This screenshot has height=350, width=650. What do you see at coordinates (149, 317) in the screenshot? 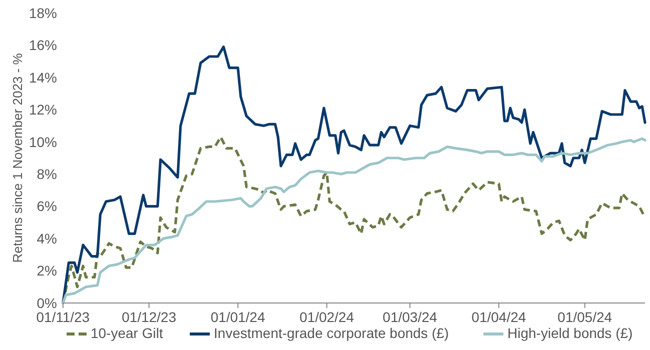
I see `x-tick-label: 01/12/23` at bounding box center [149, 317].